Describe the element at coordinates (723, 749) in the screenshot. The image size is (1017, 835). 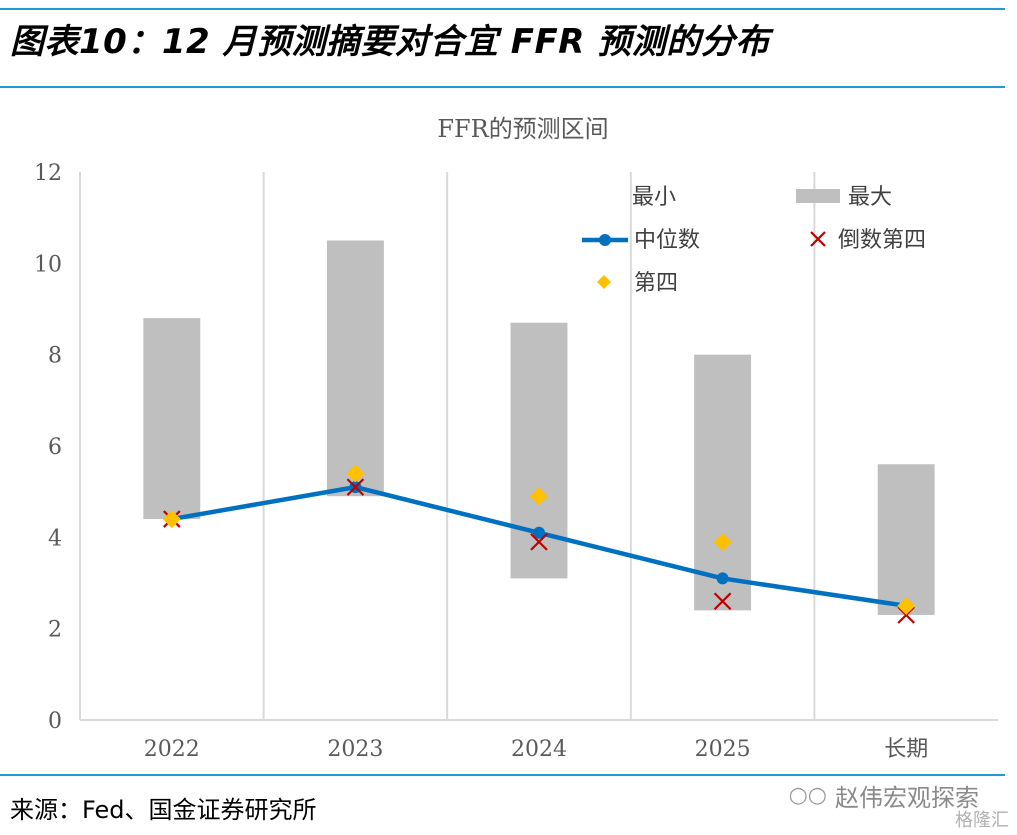
I see `x-tick-label: 2025` at that location.